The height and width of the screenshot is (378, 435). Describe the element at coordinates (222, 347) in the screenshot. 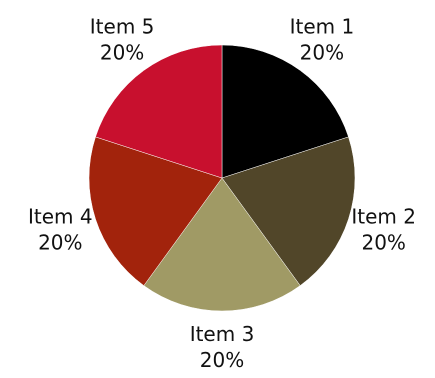

I see `slice-label-item-3: Item 320%` at that location.